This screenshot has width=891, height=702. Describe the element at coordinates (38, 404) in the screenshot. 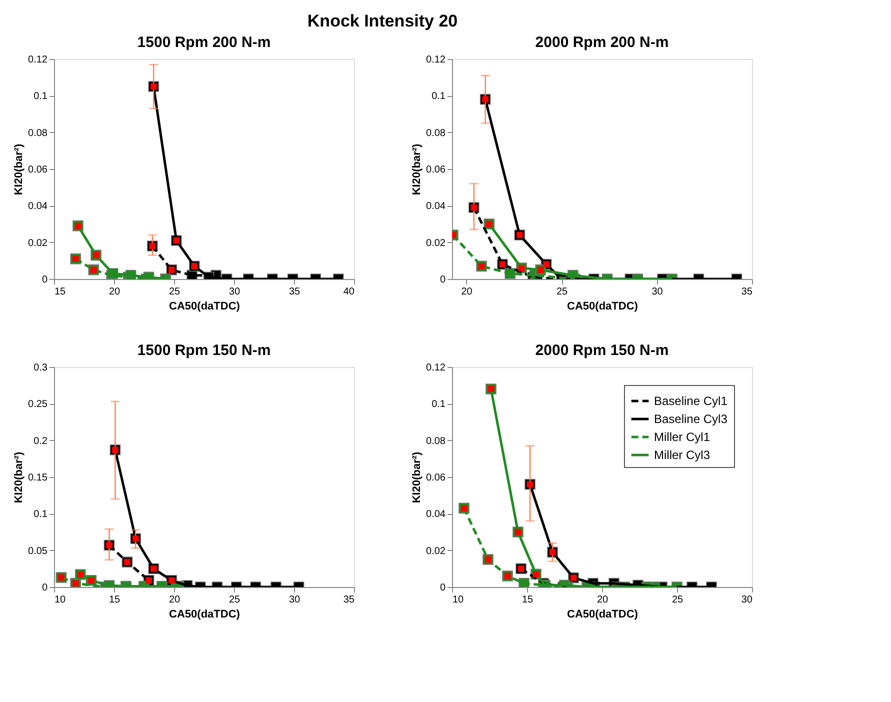

I see `y-tick-label: 0.25` at that location.